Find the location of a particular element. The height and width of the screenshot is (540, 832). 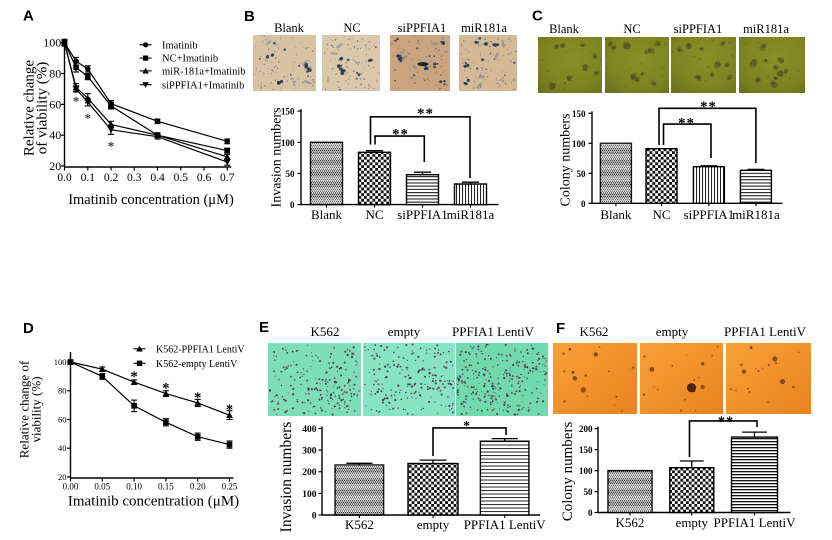

svg-text: D is located at coordinates (28, 328).